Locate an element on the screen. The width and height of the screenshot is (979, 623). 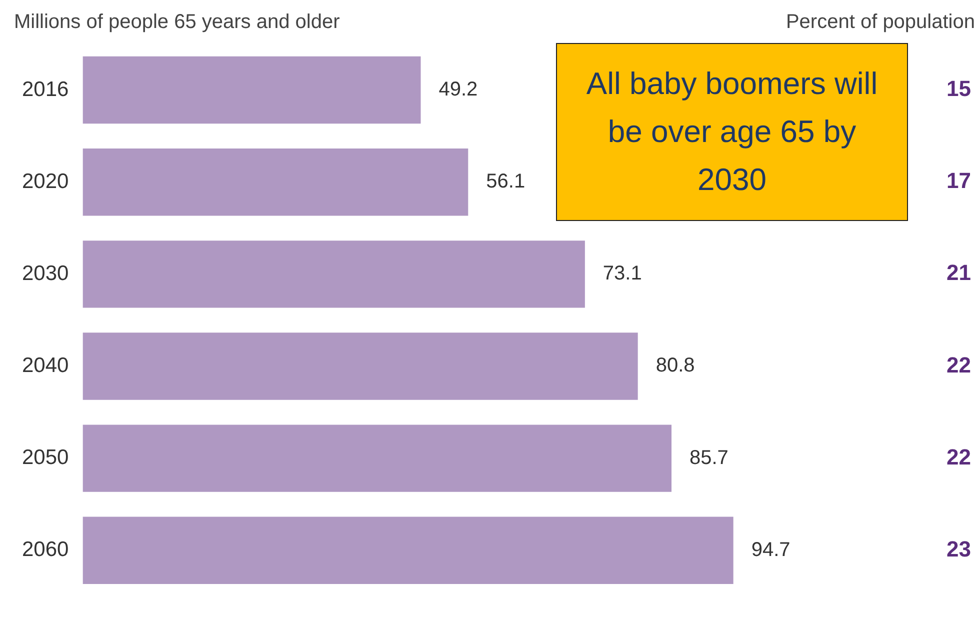
y-tick-label: 2030 is located at coordinates (45, 273).